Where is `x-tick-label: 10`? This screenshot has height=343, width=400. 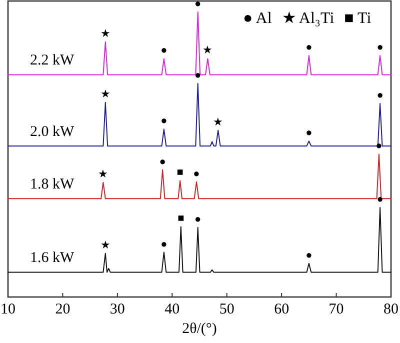
x-tick-label: 10 is located at coordinates (8, 310).